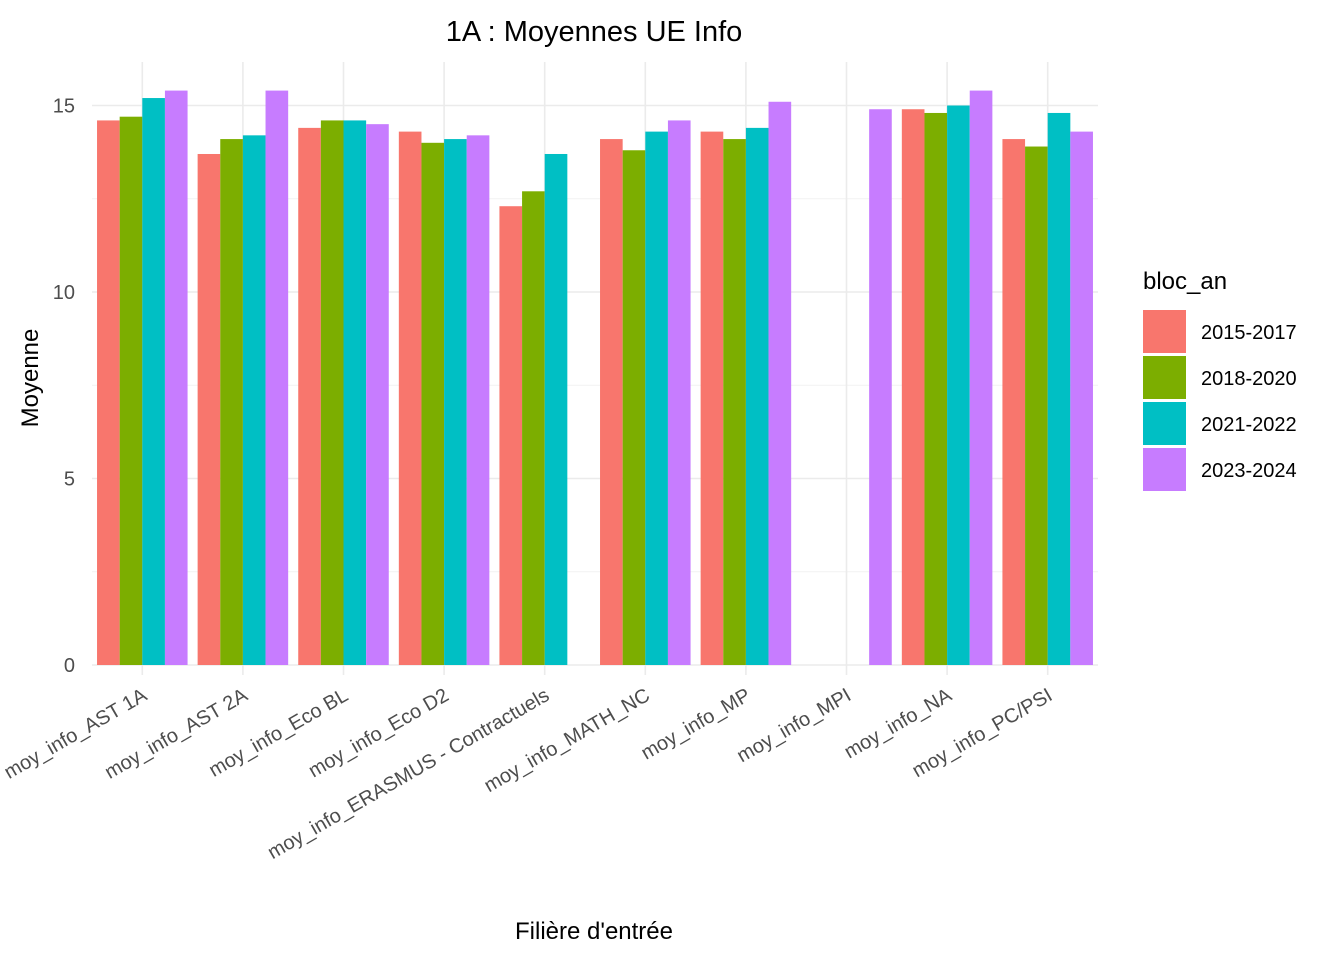 The width and height of the screenshot is (1344, 960). I want to click on y-tick-labels: 0 5 10 15, so click(64, 387).